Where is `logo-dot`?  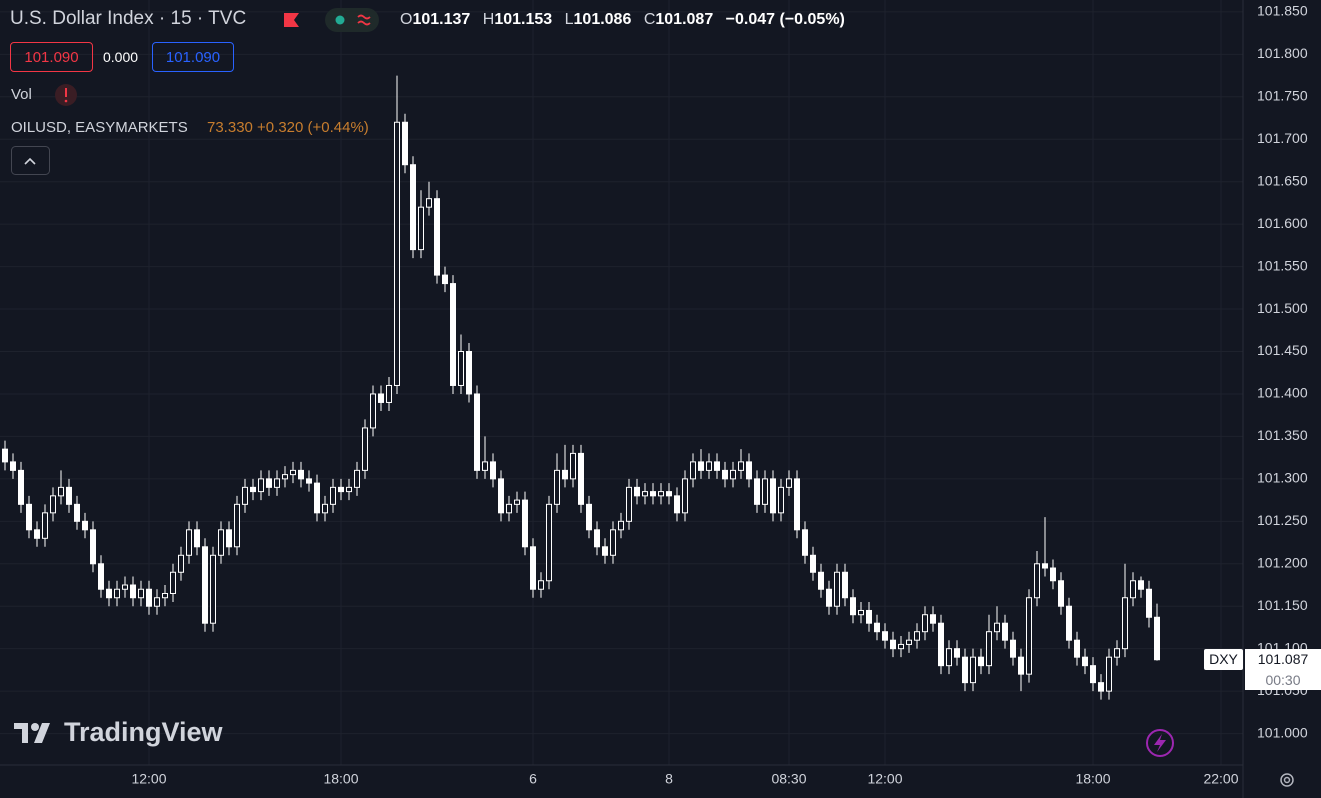 logo-dot is located at coordinates (35, 727).